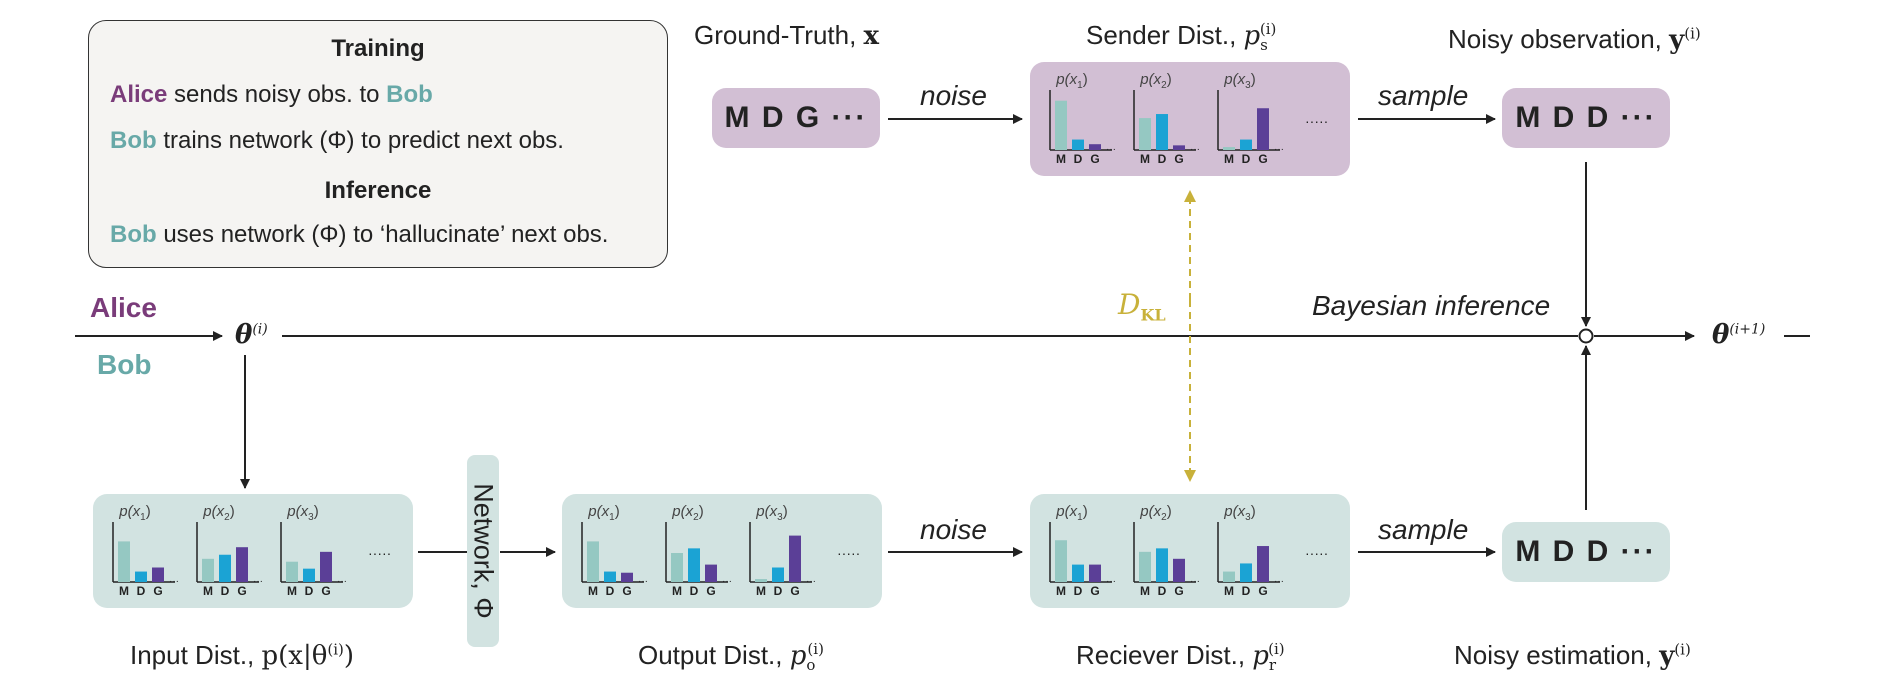 The height and width of the screenshot is (686, 1878). What do you see at coordinates (1316, 553) in the screenshot?
I see `receiver-hist-ellipsis: ·····` at bounding box center [1316, 553].